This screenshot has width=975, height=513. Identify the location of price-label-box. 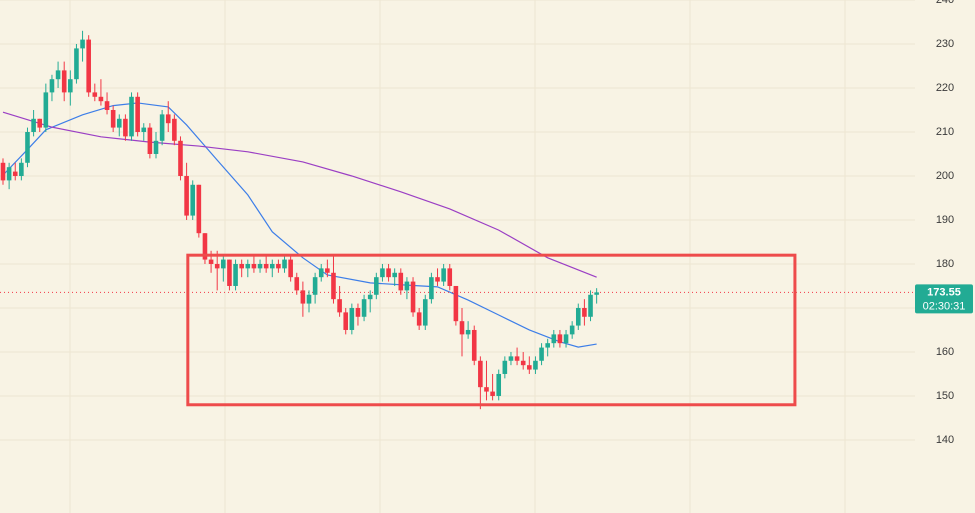
(944, 299).